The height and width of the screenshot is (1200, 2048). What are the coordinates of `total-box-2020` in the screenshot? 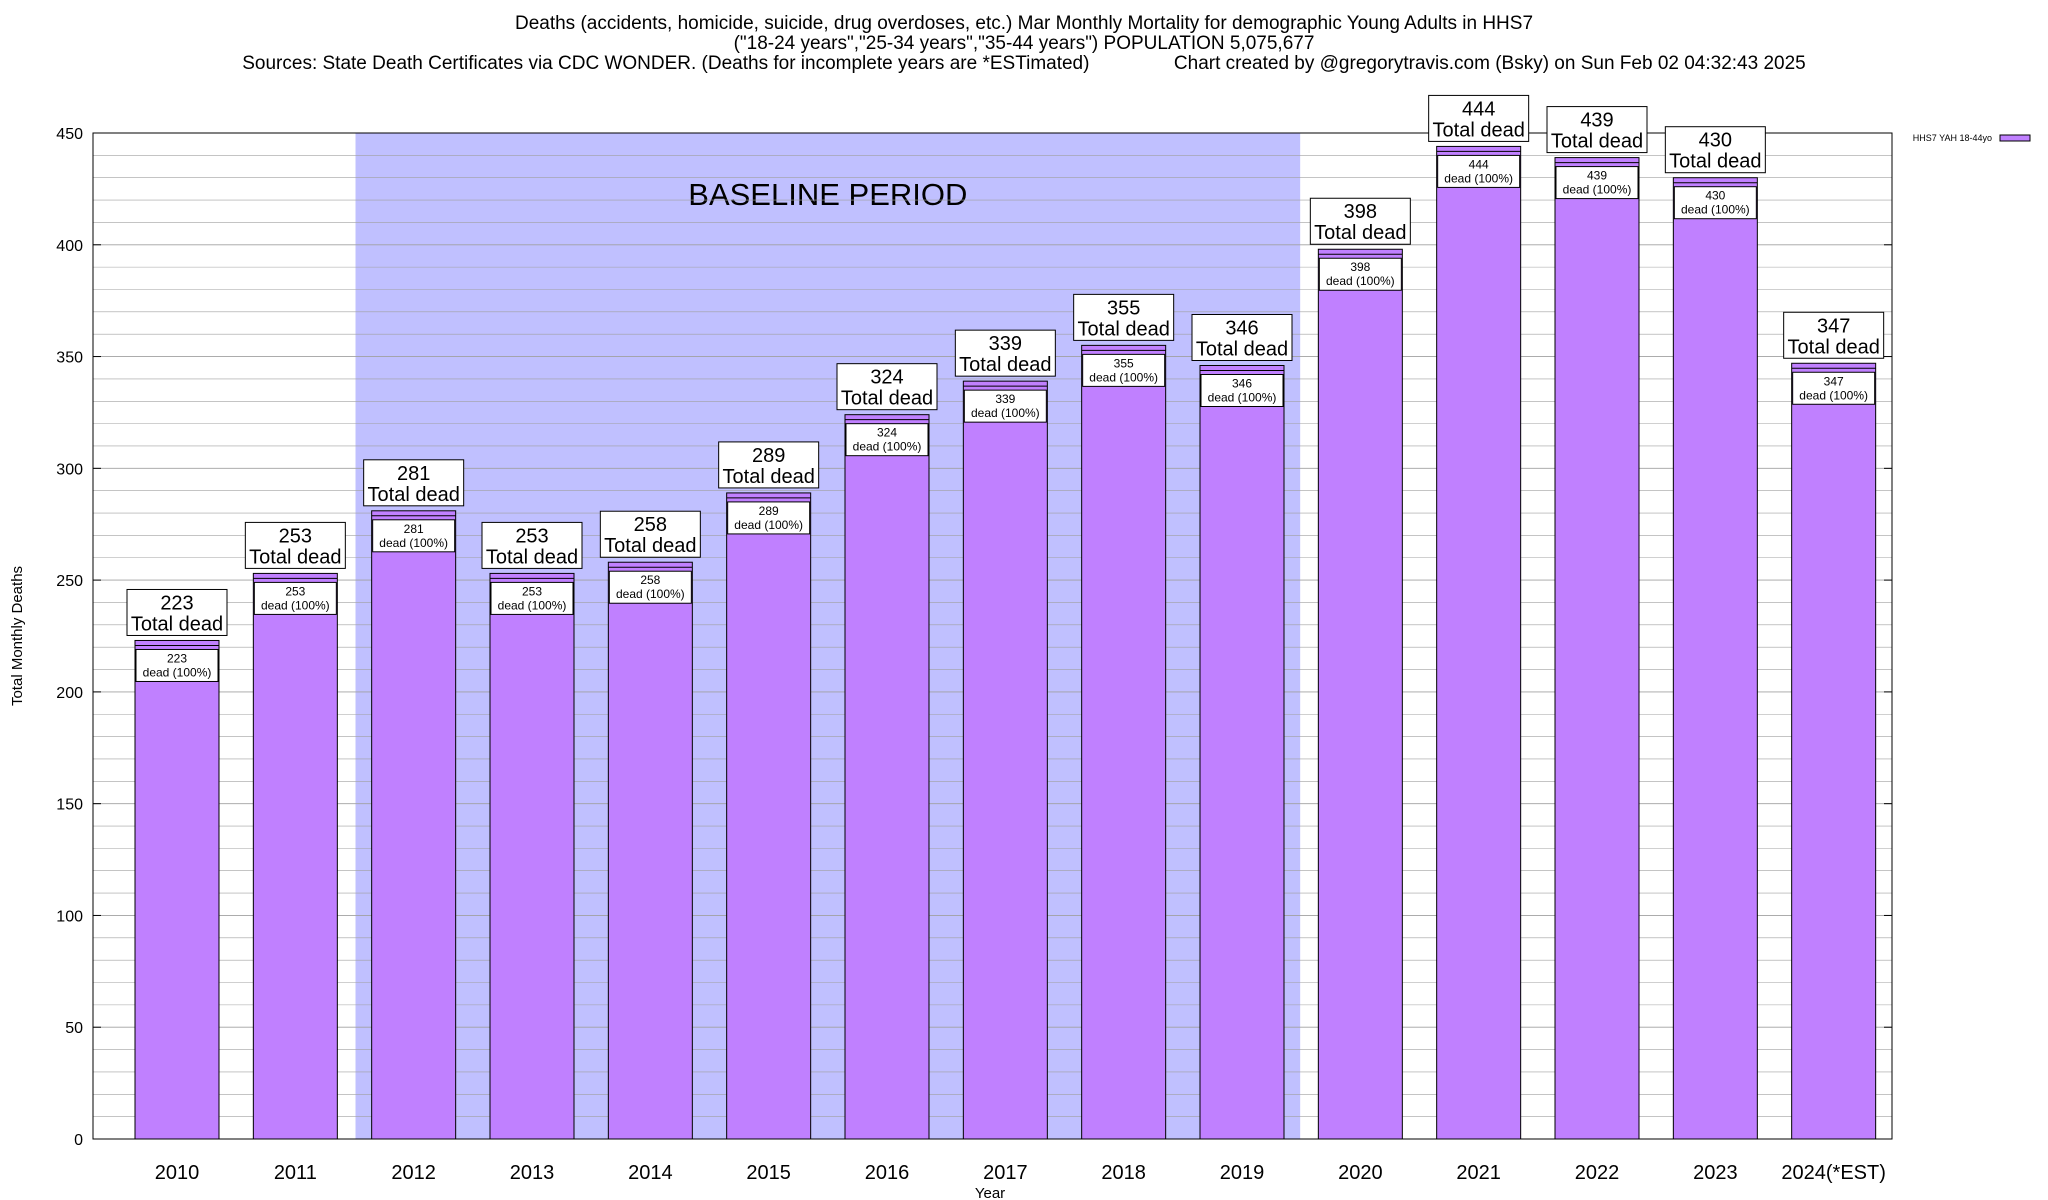 It's located at (1360, 221).